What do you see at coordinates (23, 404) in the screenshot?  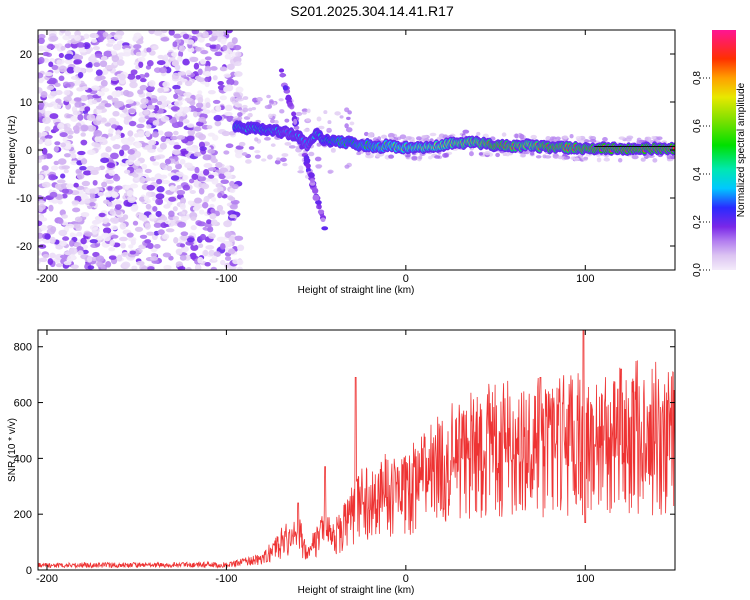 I see `y-tick-label: 600` at bounding box center [23, 404].